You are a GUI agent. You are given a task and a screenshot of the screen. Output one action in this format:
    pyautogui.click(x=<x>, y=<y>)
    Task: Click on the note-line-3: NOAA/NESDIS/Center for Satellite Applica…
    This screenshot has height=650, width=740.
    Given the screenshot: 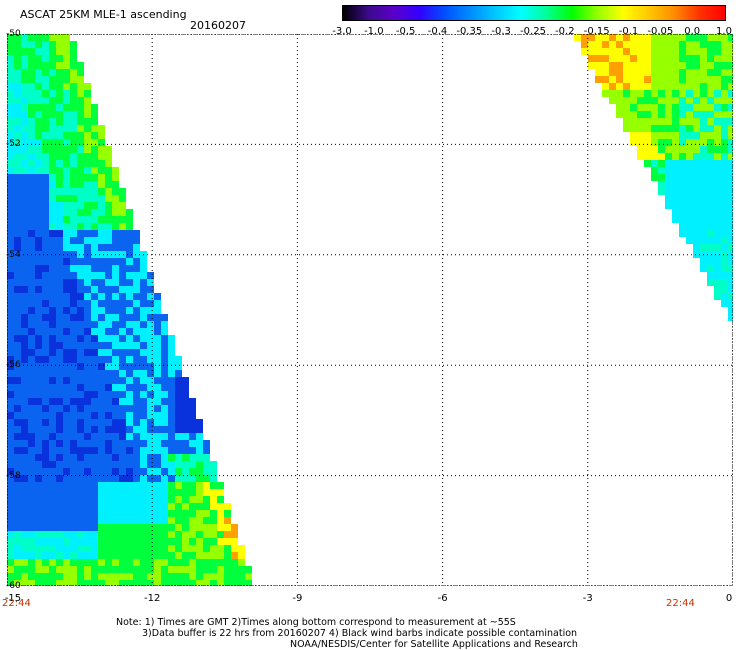 What is the action you would take?
    pyautogui.click(x=434, y=644)
    